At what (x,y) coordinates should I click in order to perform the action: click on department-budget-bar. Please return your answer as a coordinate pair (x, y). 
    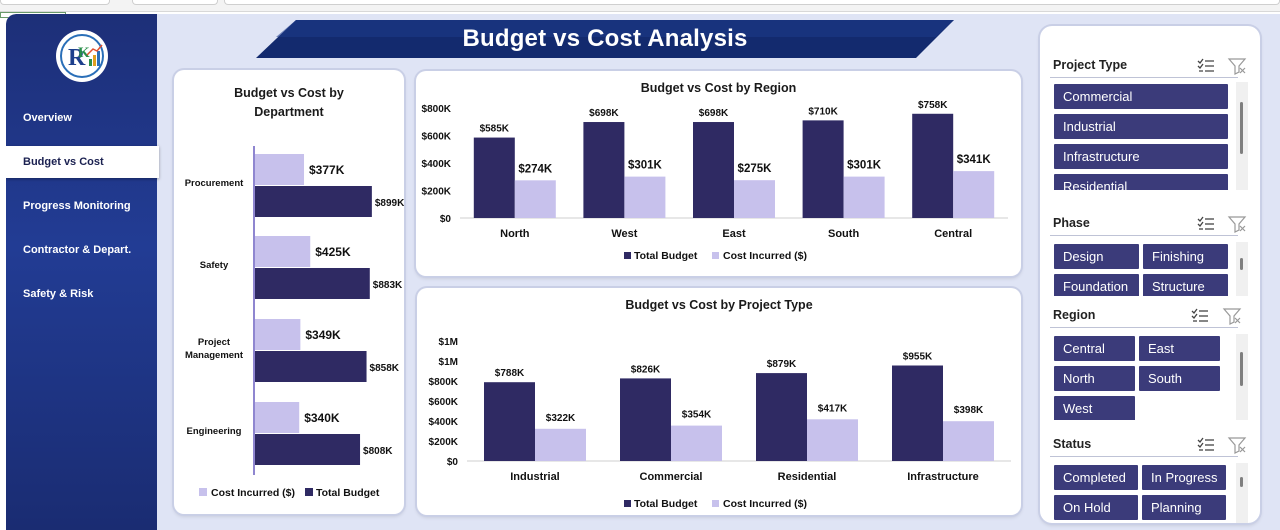
    Looking at the image, I should click on (308, 449).